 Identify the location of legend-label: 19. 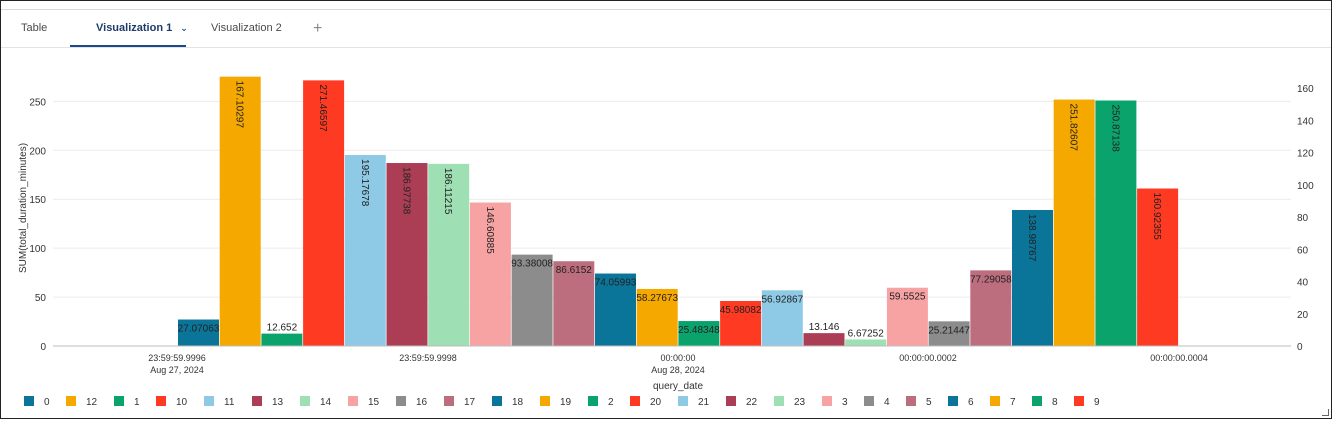
(566, 402).